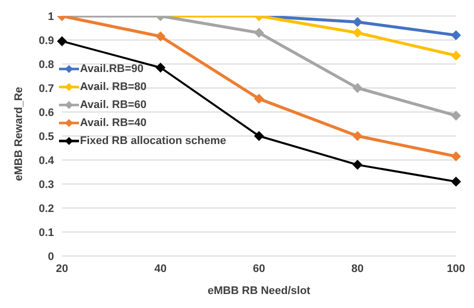 The image size is (474, 308). I want to click on legend-label: Avail. RB=80, so click(113, 87).